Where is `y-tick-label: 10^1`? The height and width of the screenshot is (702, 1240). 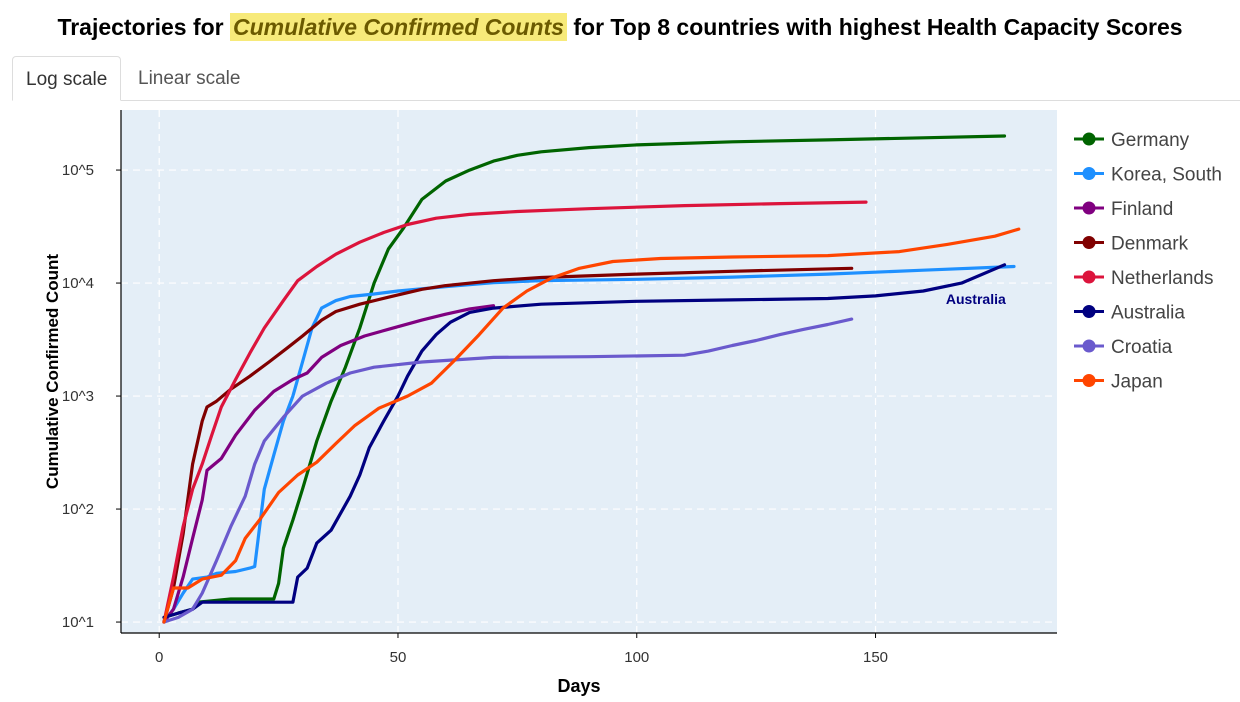 y-tick-label: 10^1 is located at coordinates (78, 622).